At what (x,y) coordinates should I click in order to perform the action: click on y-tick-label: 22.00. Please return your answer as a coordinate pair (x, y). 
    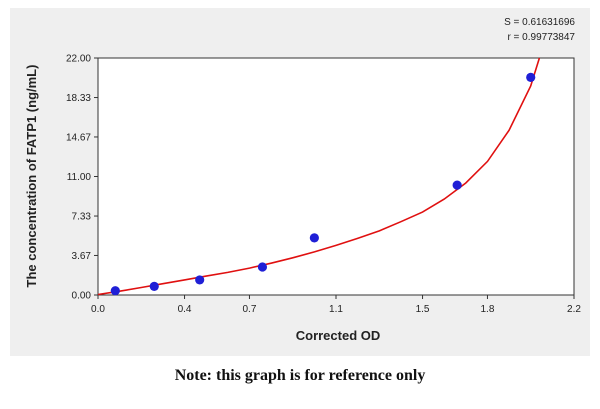
    Looking at the image, I should click on (78, 59).